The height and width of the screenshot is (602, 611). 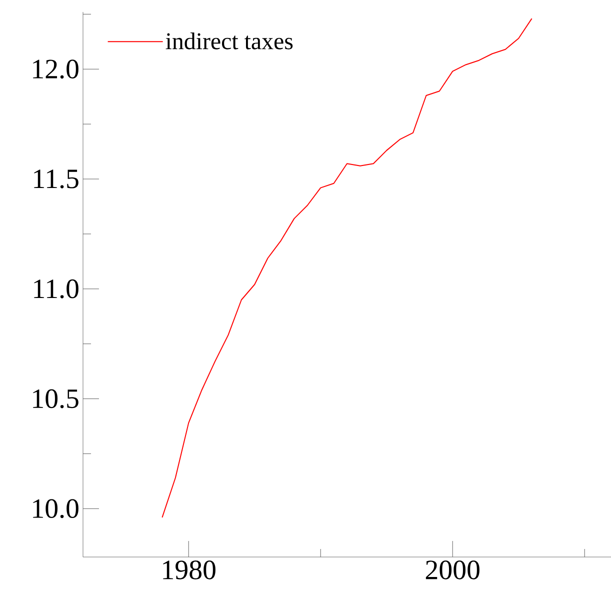 I want to click on x-tick-label: 1980, so click(x=189, y=570).